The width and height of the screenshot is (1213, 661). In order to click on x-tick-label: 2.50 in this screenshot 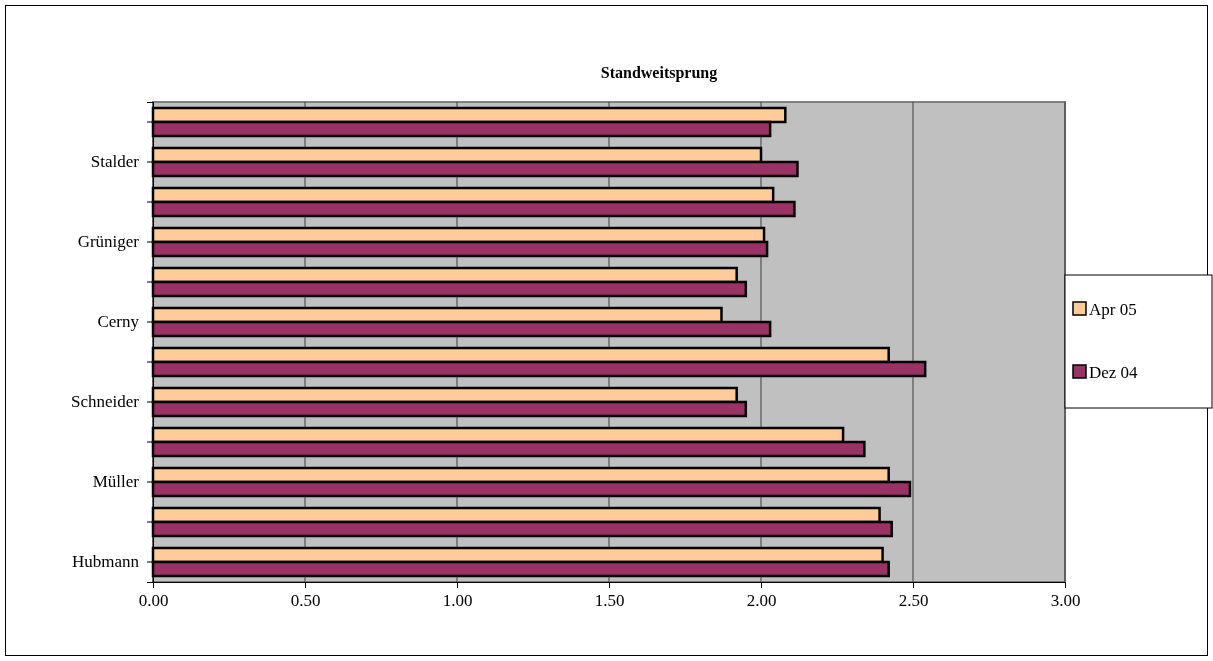, I will do `click(913, 601)`.